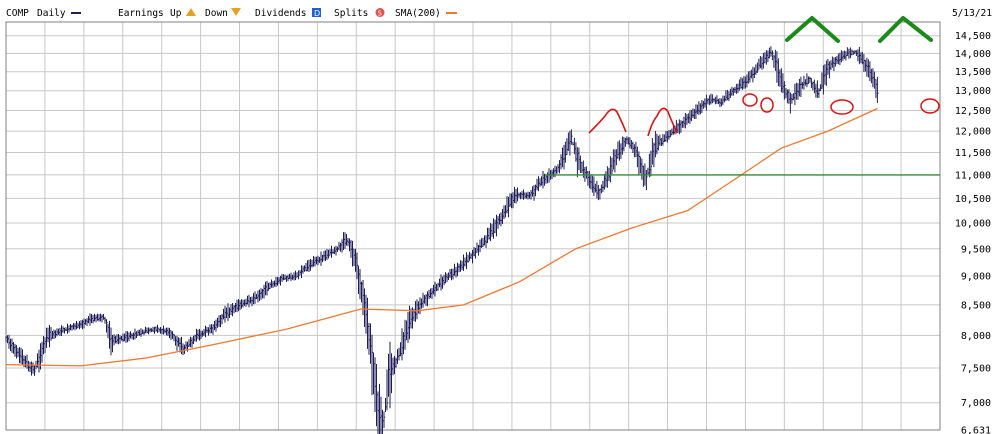 This screenshot has height=434, width=998. Describe the element at coordinates (976, 403) in the screenshot. I see `y-tick-label: 7,000` at that location.